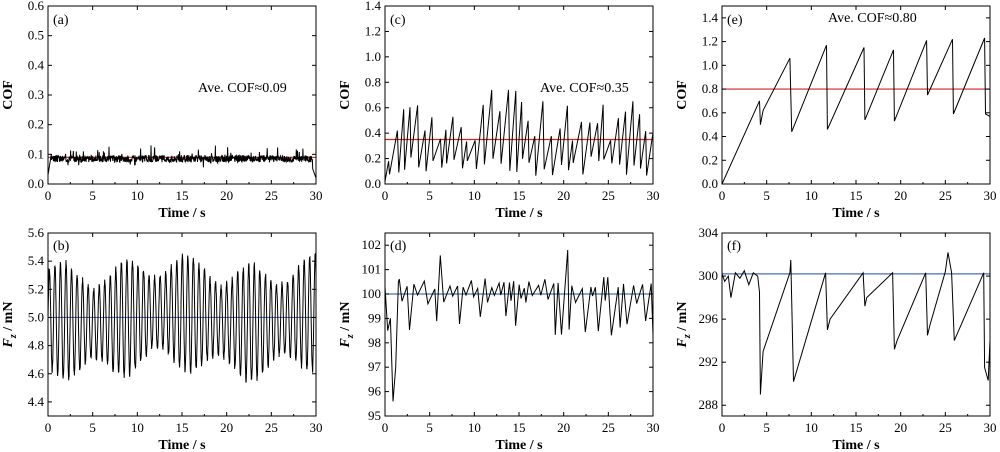  I want to click on data-line-a, so click(182, 162).